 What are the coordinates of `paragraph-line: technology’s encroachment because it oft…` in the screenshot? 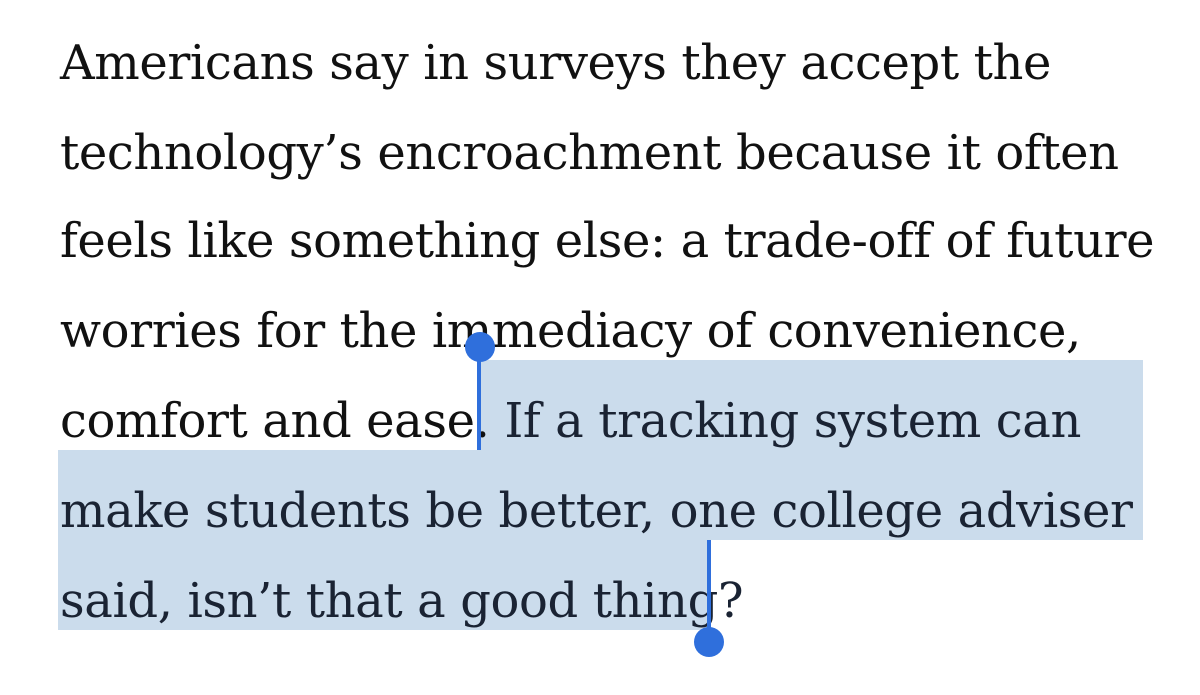 It's located at (589, 153).